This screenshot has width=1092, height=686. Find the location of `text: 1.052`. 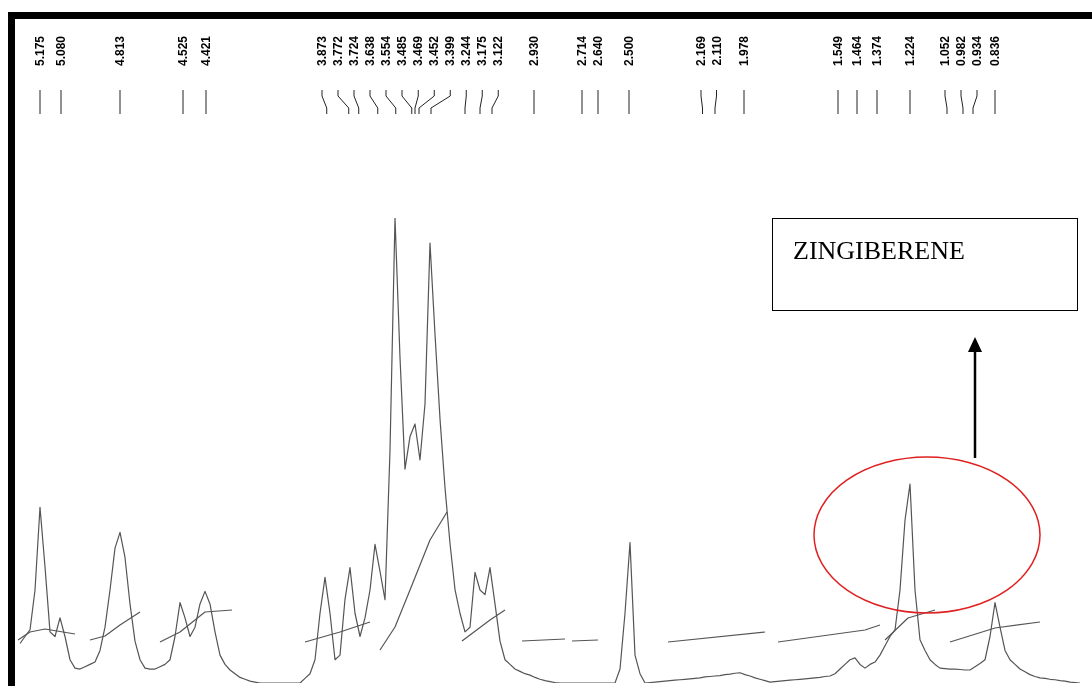

text: 1.052 is located at coordinates (945, 51).